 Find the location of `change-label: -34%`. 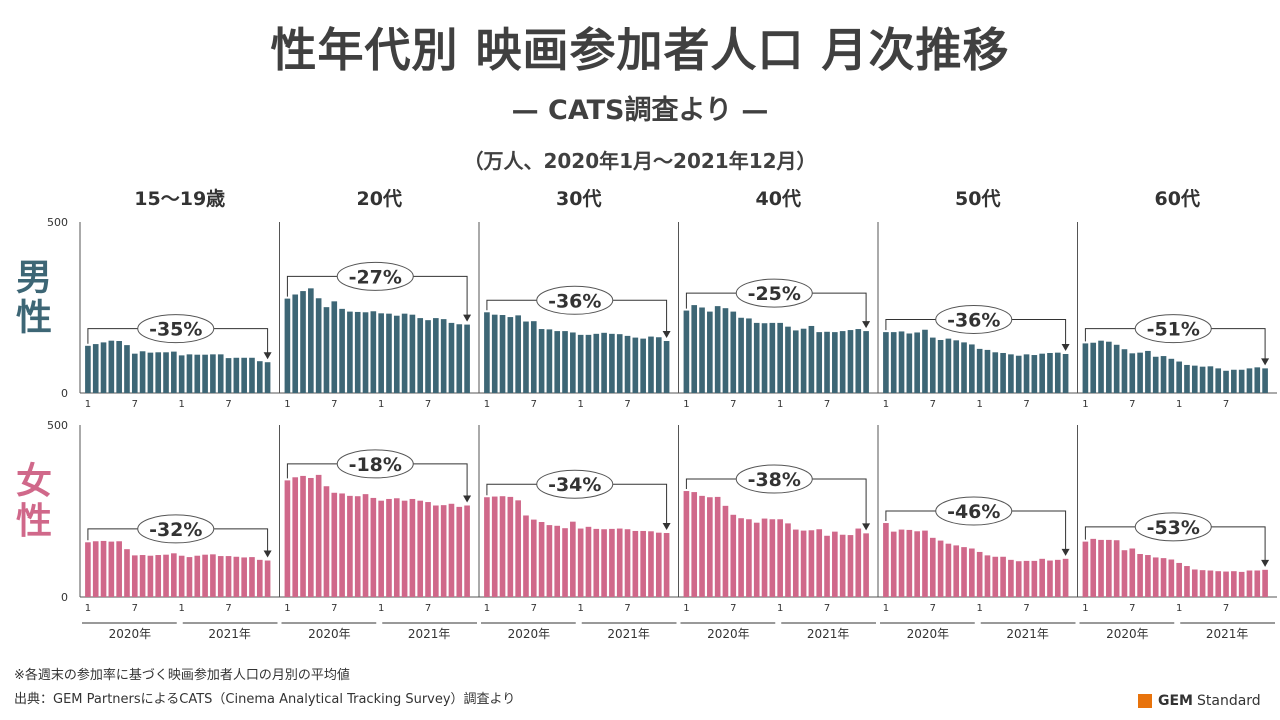

change-label: -34% is located at coordinates (574, 485).